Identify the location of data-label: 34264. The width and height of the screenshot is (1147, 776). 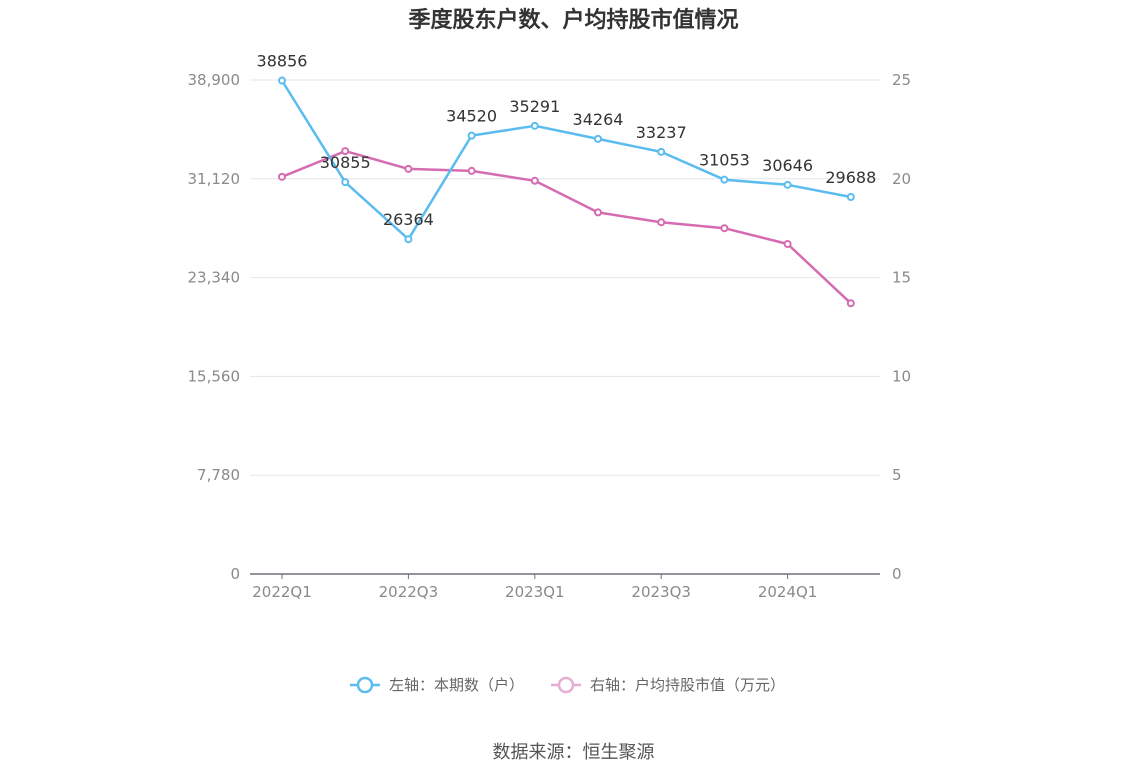
(598, 119).